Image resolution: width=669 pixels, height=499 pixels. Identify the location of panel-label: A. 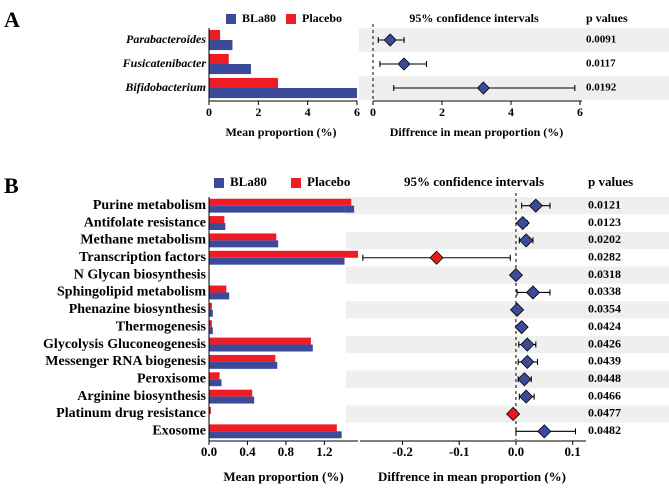
(12, 19).